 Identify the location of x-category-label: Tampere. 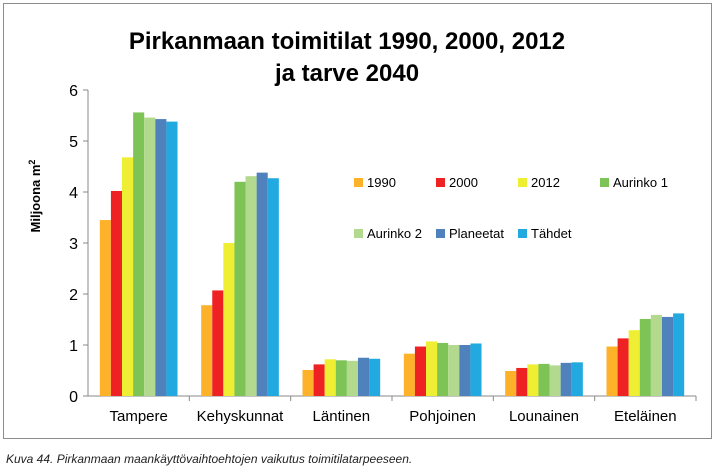
(138, 416).